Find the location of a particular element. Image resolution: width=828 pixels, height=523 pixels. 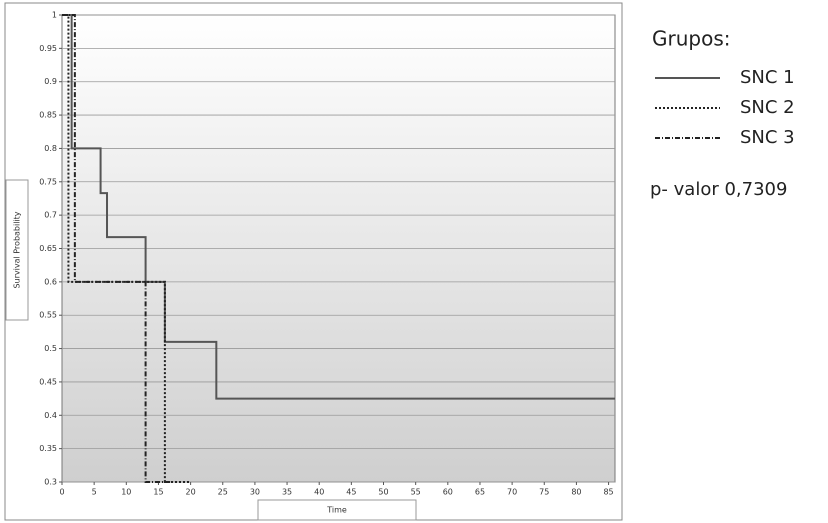

y-tick-label: 0.9 is located at coordinates (50, 81).